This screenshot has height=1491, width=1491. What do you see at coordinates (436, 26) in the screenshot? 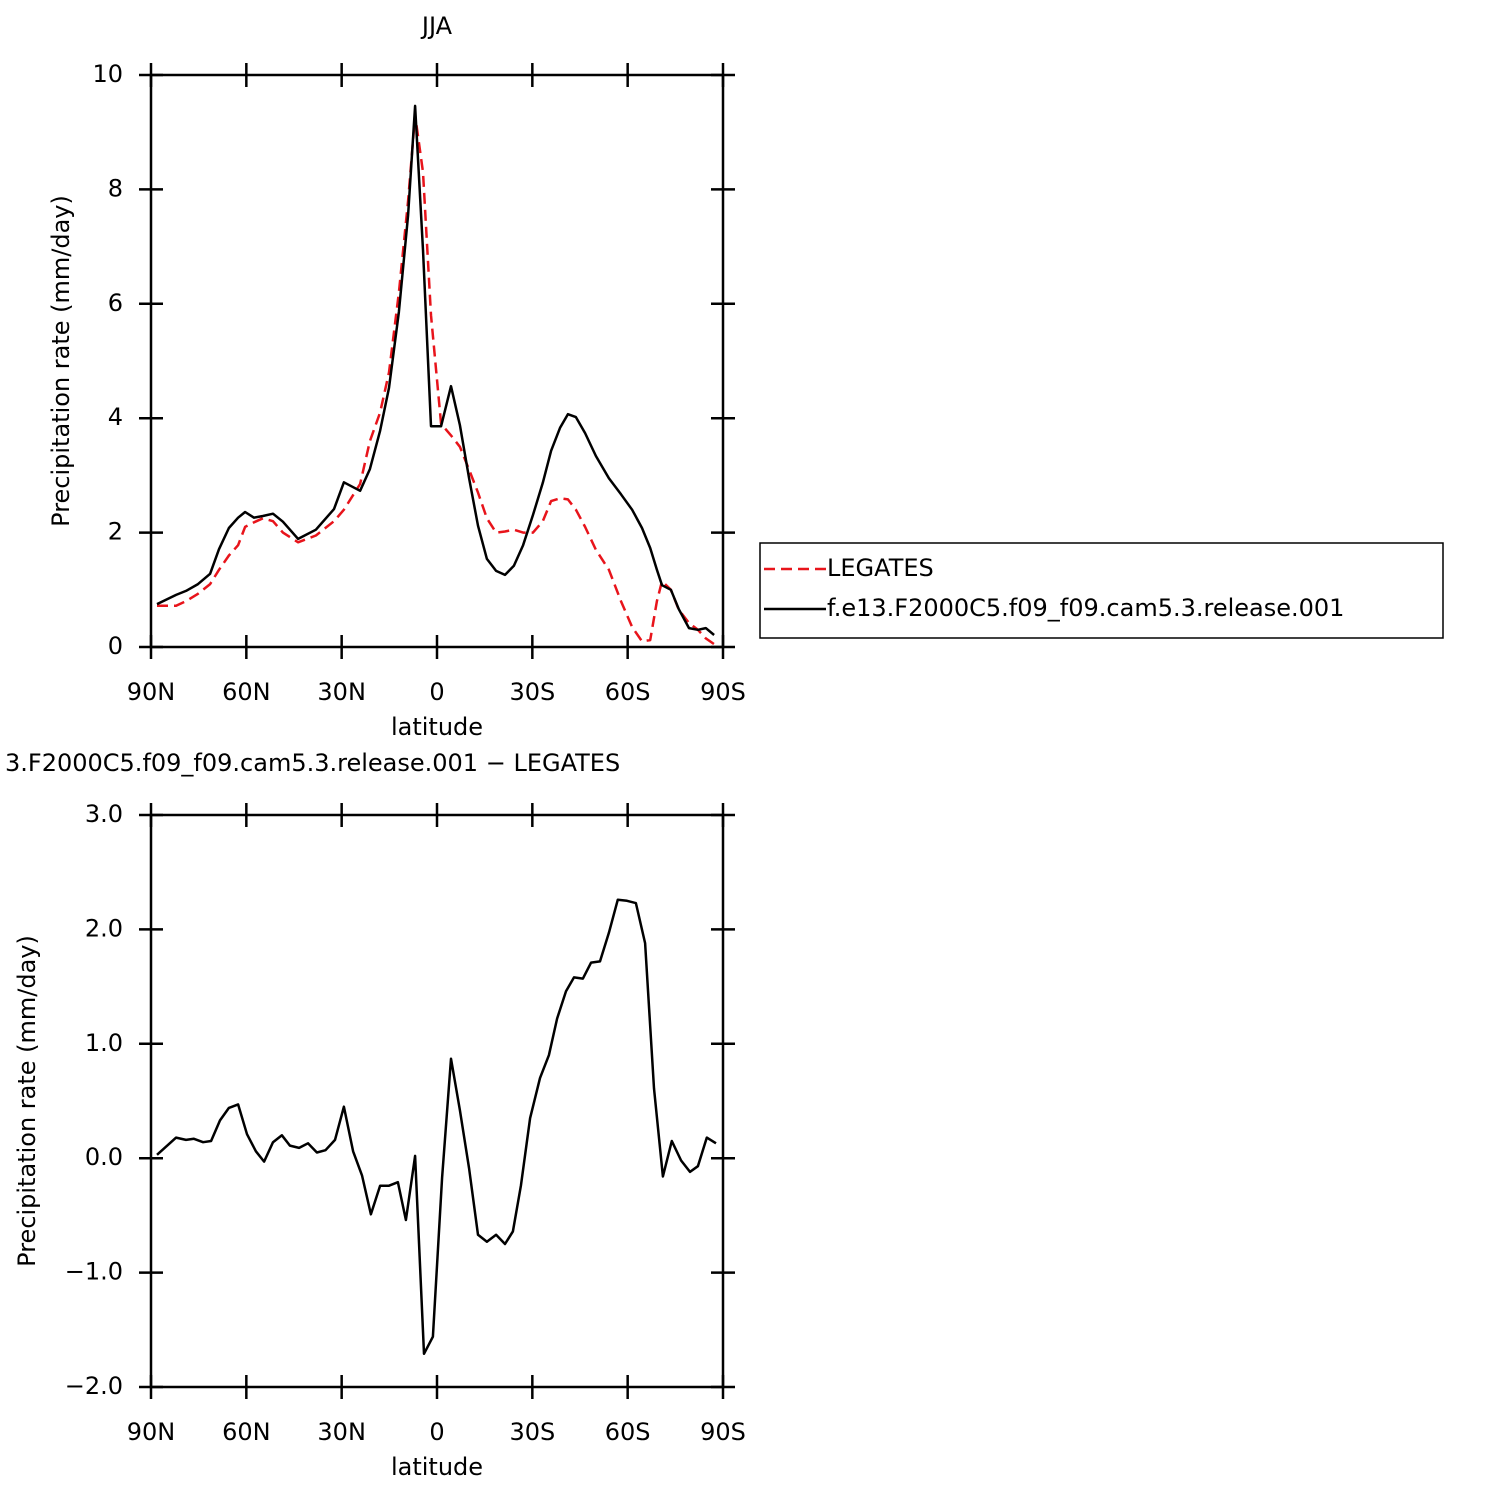
I see `chart-title: JJA` at bounding box center [436, 26].